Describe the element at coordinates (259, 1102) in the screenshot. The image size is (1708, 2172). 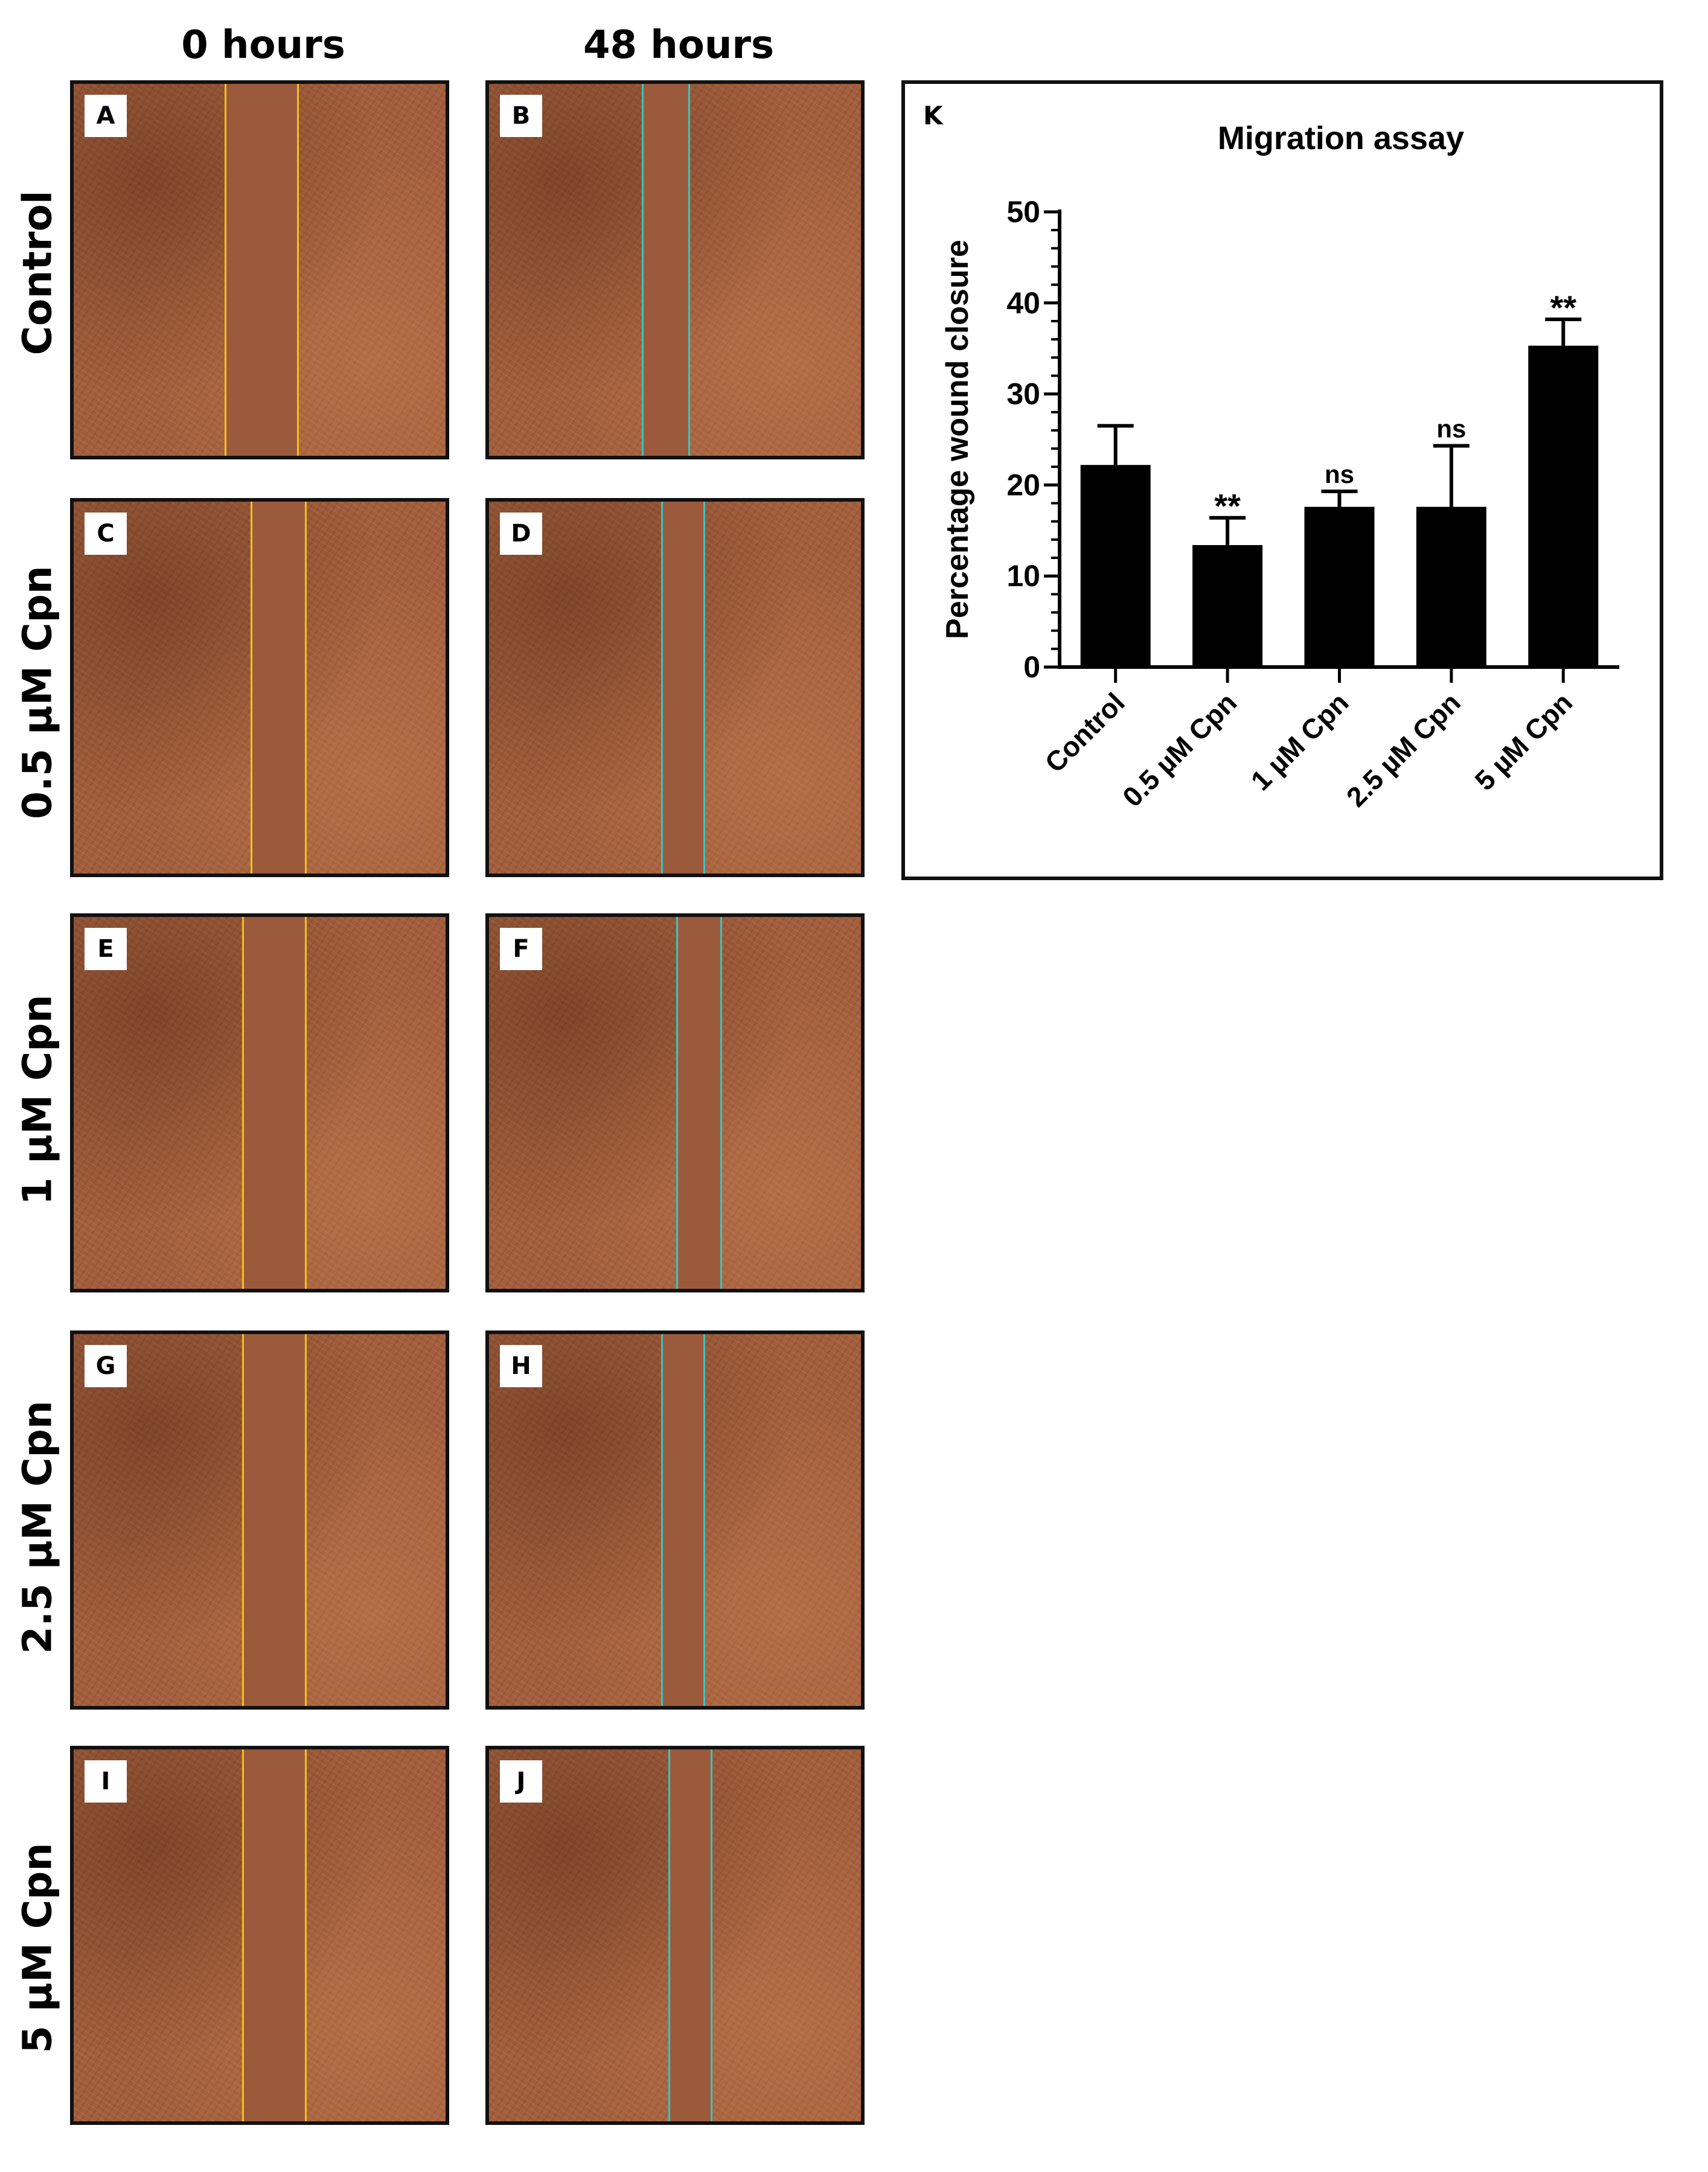
I see `micrograph-1um-0h: E` at that location.